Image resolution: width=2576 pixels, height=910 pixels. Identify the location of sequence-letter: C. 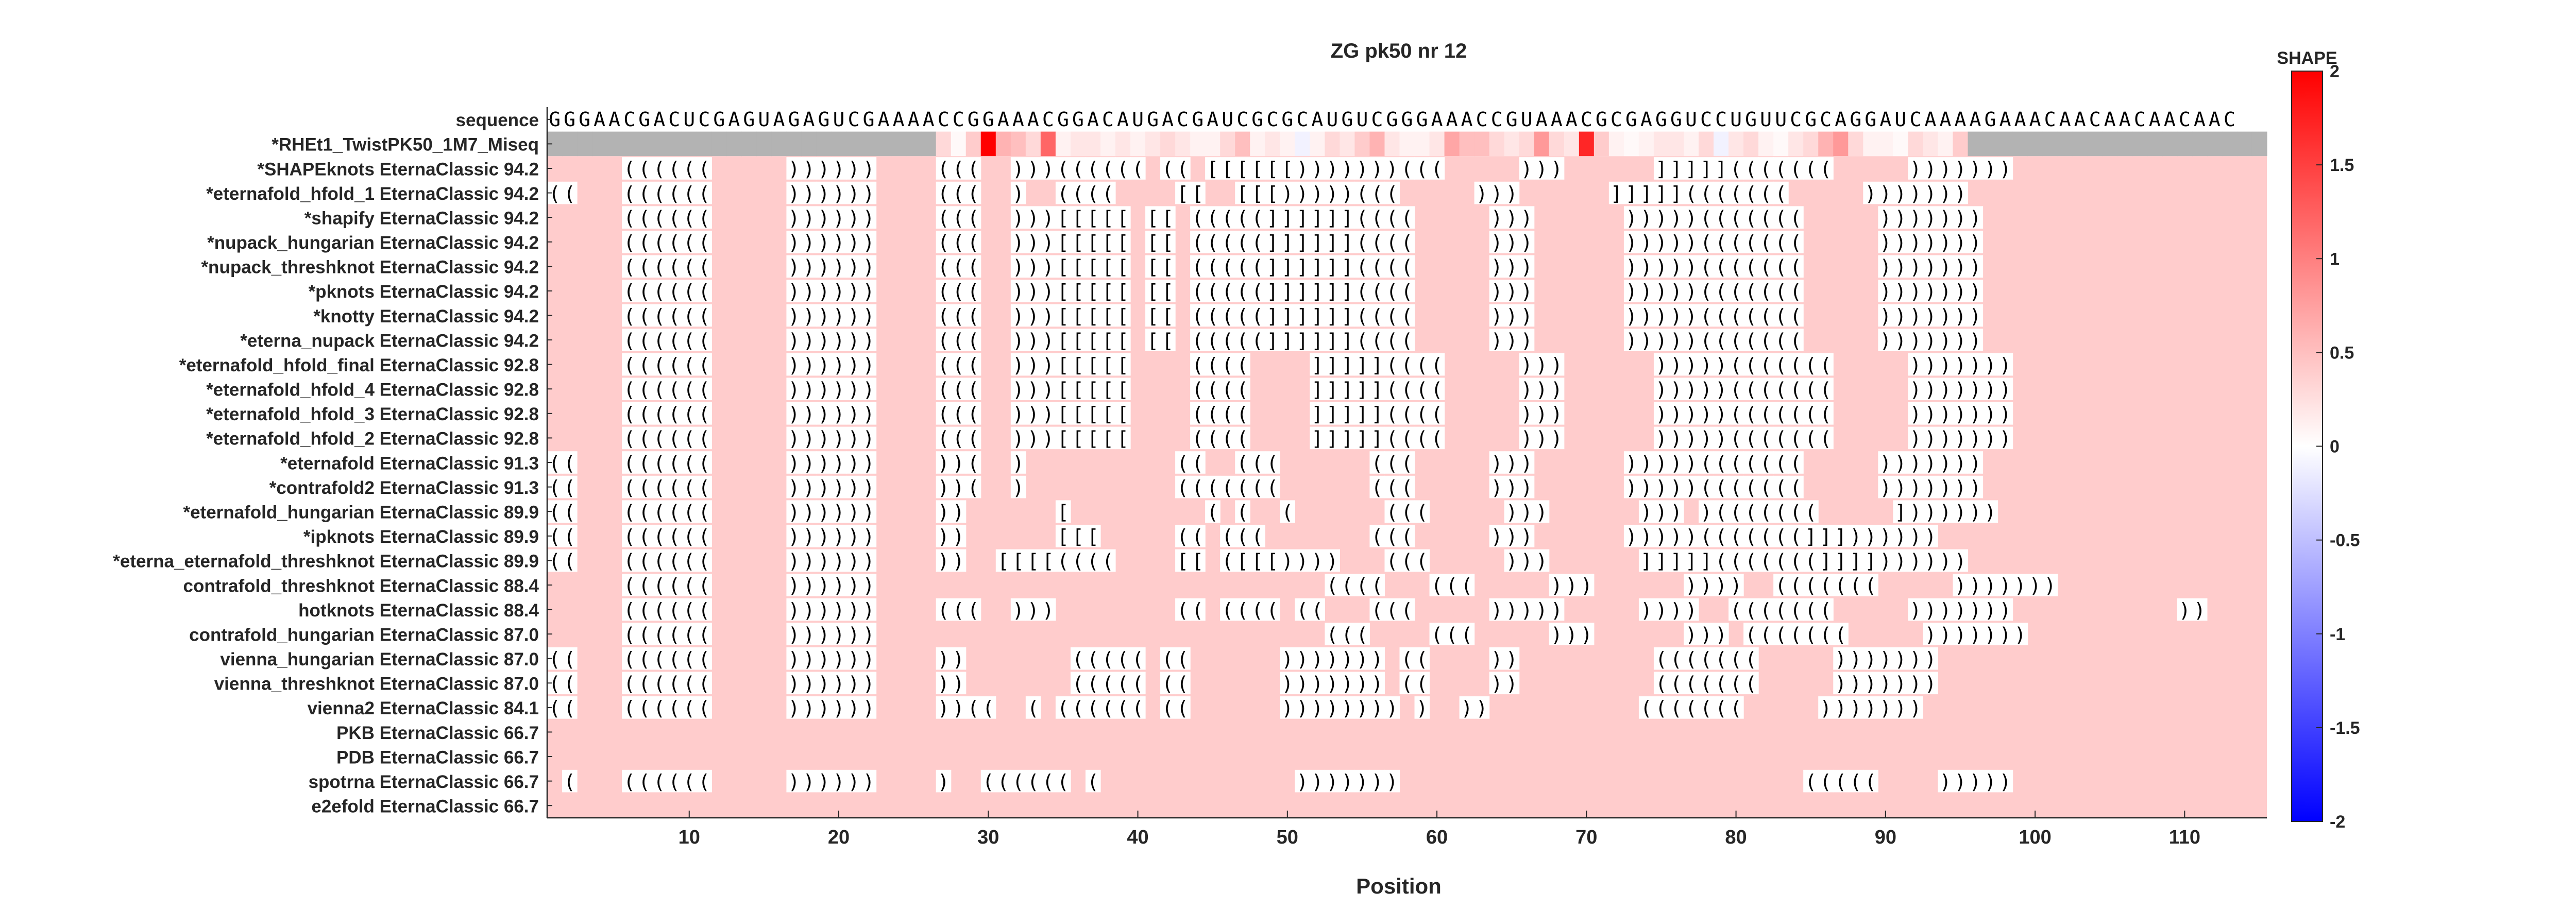
(1272, 119).